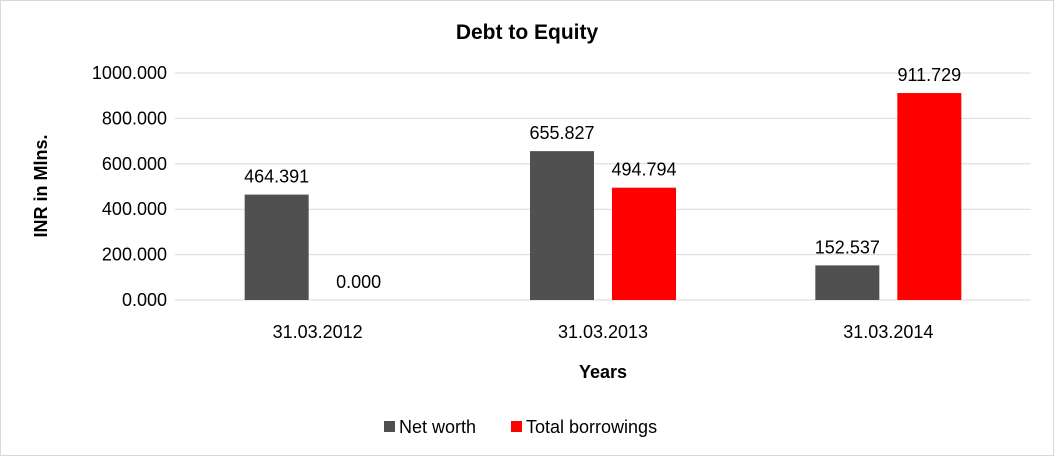 The width and height of the screenshot is (1054, 457). I want to click on legend: Net worth Total borrowings, so click(520, 427).